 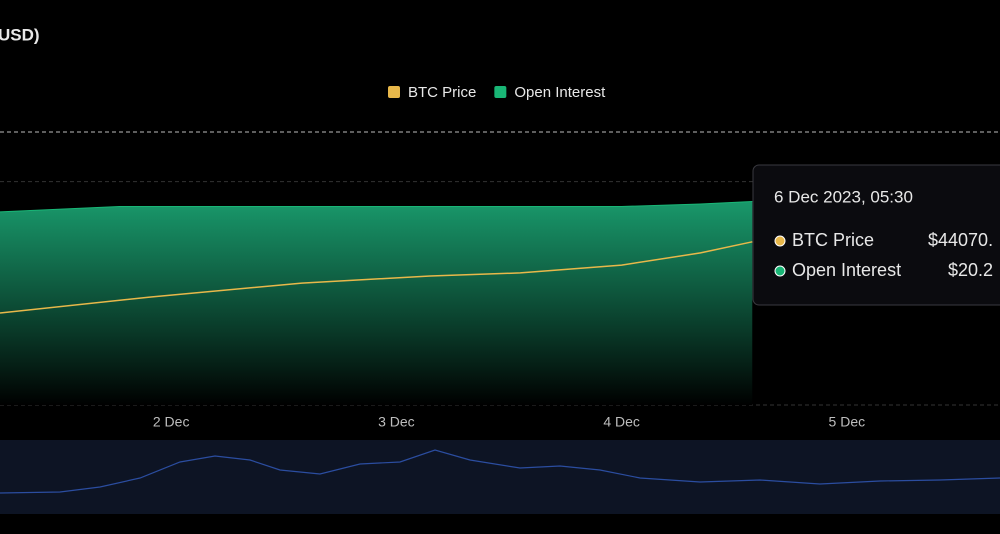 I want to click on tooltip-value: $44070., so click(x=960, y=240).